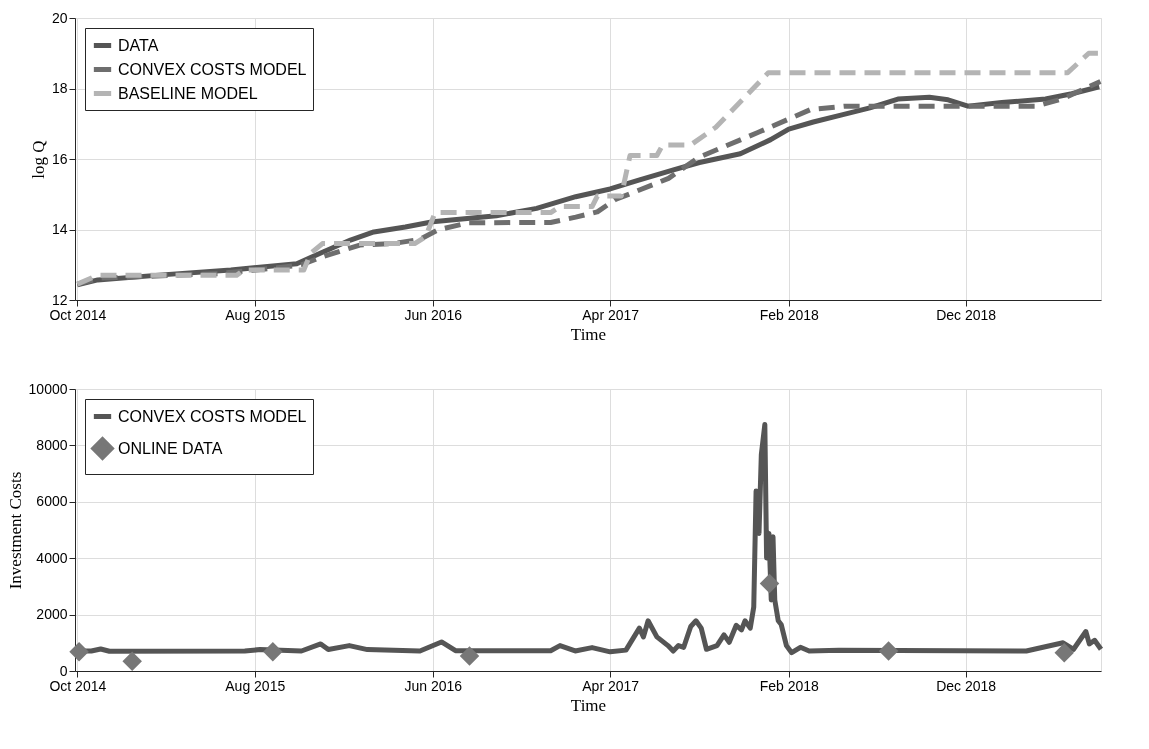  I want to click on y-tick-label: 20, so click(59, 17).